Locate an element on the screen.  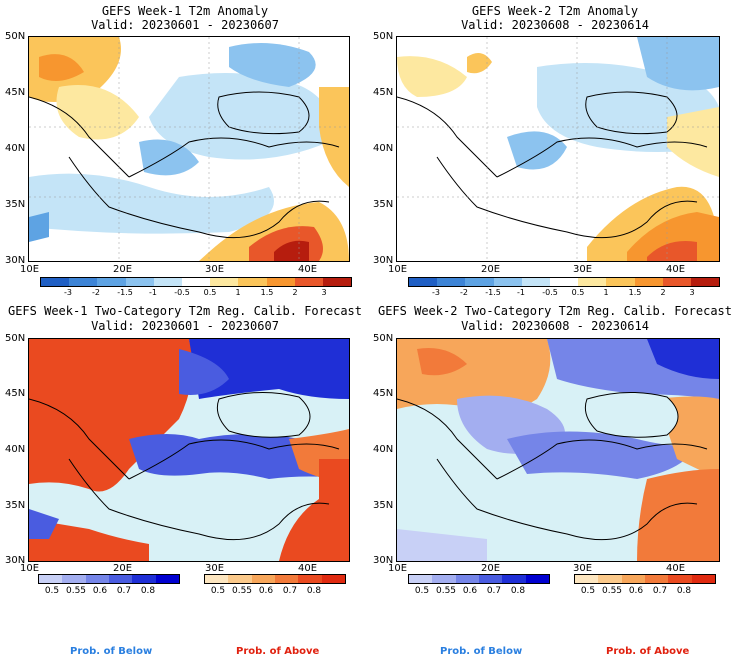
panel-title: GEFS Week-2 T2m Anomaly is located at coordinates (555, 11).